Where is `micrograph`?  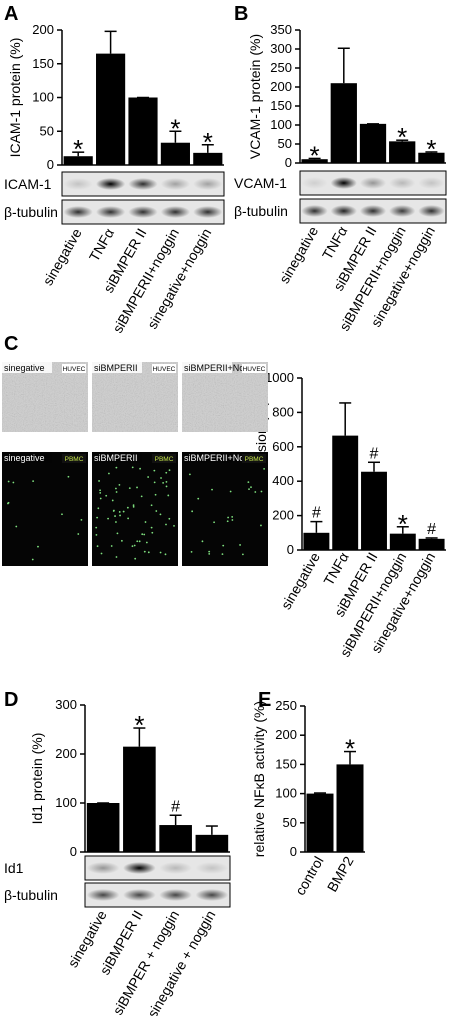
micrograph is located at coordinates (225, 509).